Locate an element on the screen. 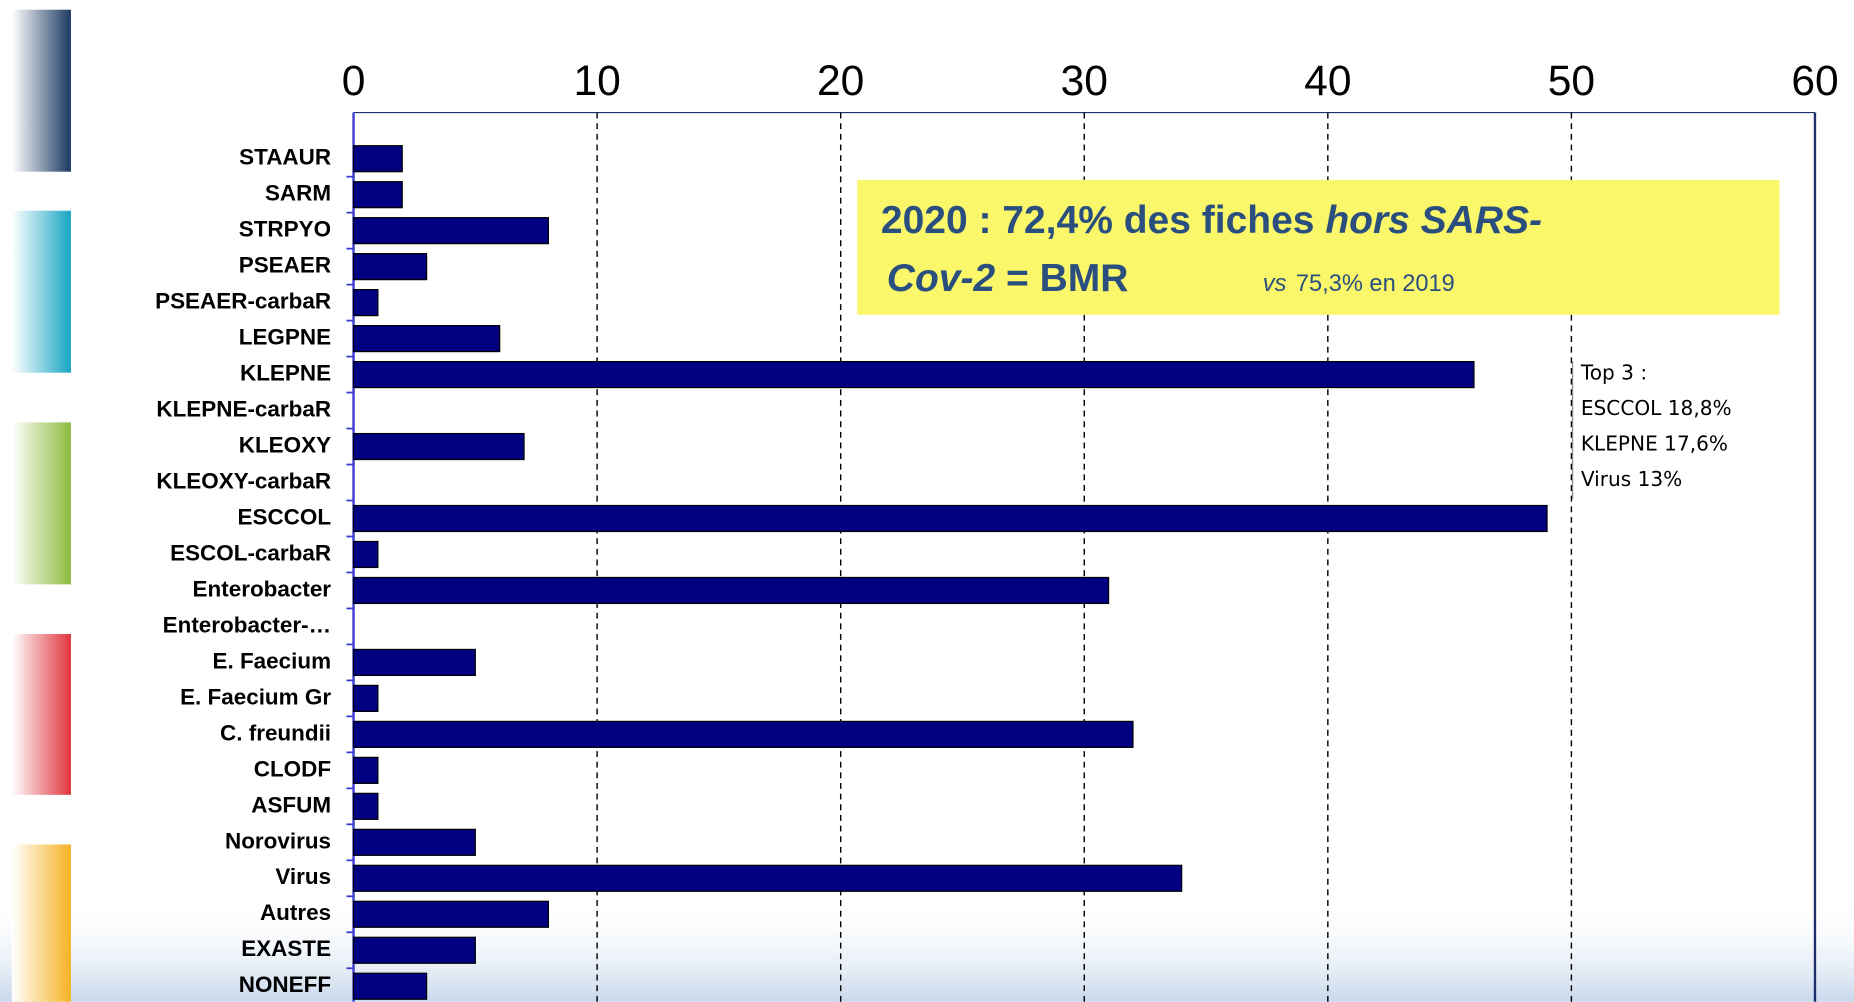 The image size is (1854, 1002). y-tick-label: KLEPNE-carbaR is located at coordinates (243, 408).